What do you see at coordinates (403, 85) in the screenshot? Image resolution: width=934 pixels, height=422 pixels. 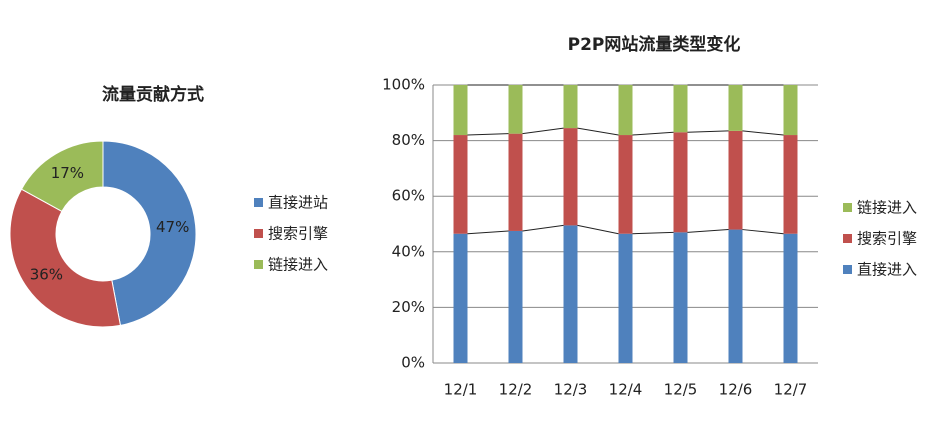 I see `y-tick-label: 100%` at bounding box center [403, 85].